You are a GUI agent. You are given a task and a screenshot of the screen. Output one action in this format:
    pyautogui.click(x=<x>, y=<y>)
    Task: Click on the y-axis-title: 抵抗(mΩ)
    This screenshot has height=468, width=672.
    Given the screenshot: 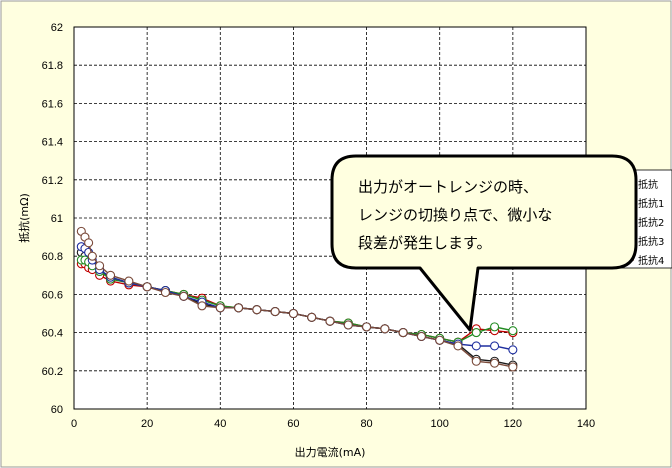 What is the action you would take?
    pyautogui.click(x=24, y=218)
    